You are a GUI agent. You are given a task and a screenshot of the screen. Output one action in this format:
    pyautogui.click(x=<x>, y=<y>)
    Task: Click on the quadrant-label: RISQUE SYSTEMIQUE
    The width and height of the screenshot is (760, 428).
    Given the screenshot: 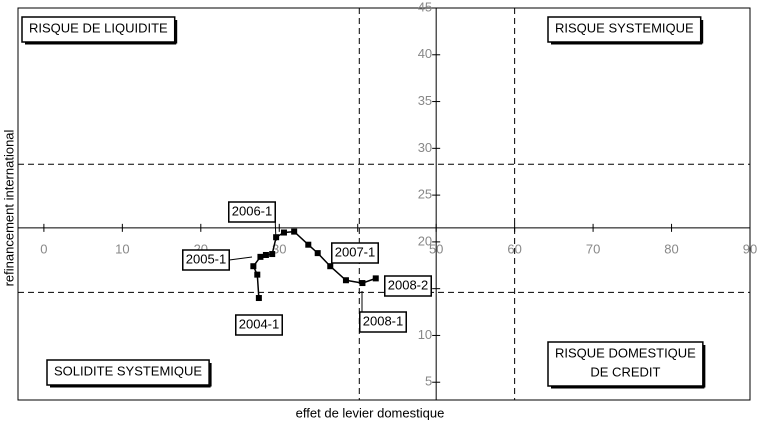 What is the action you would take?
    pyautogui.click(x=624, y=27)
    